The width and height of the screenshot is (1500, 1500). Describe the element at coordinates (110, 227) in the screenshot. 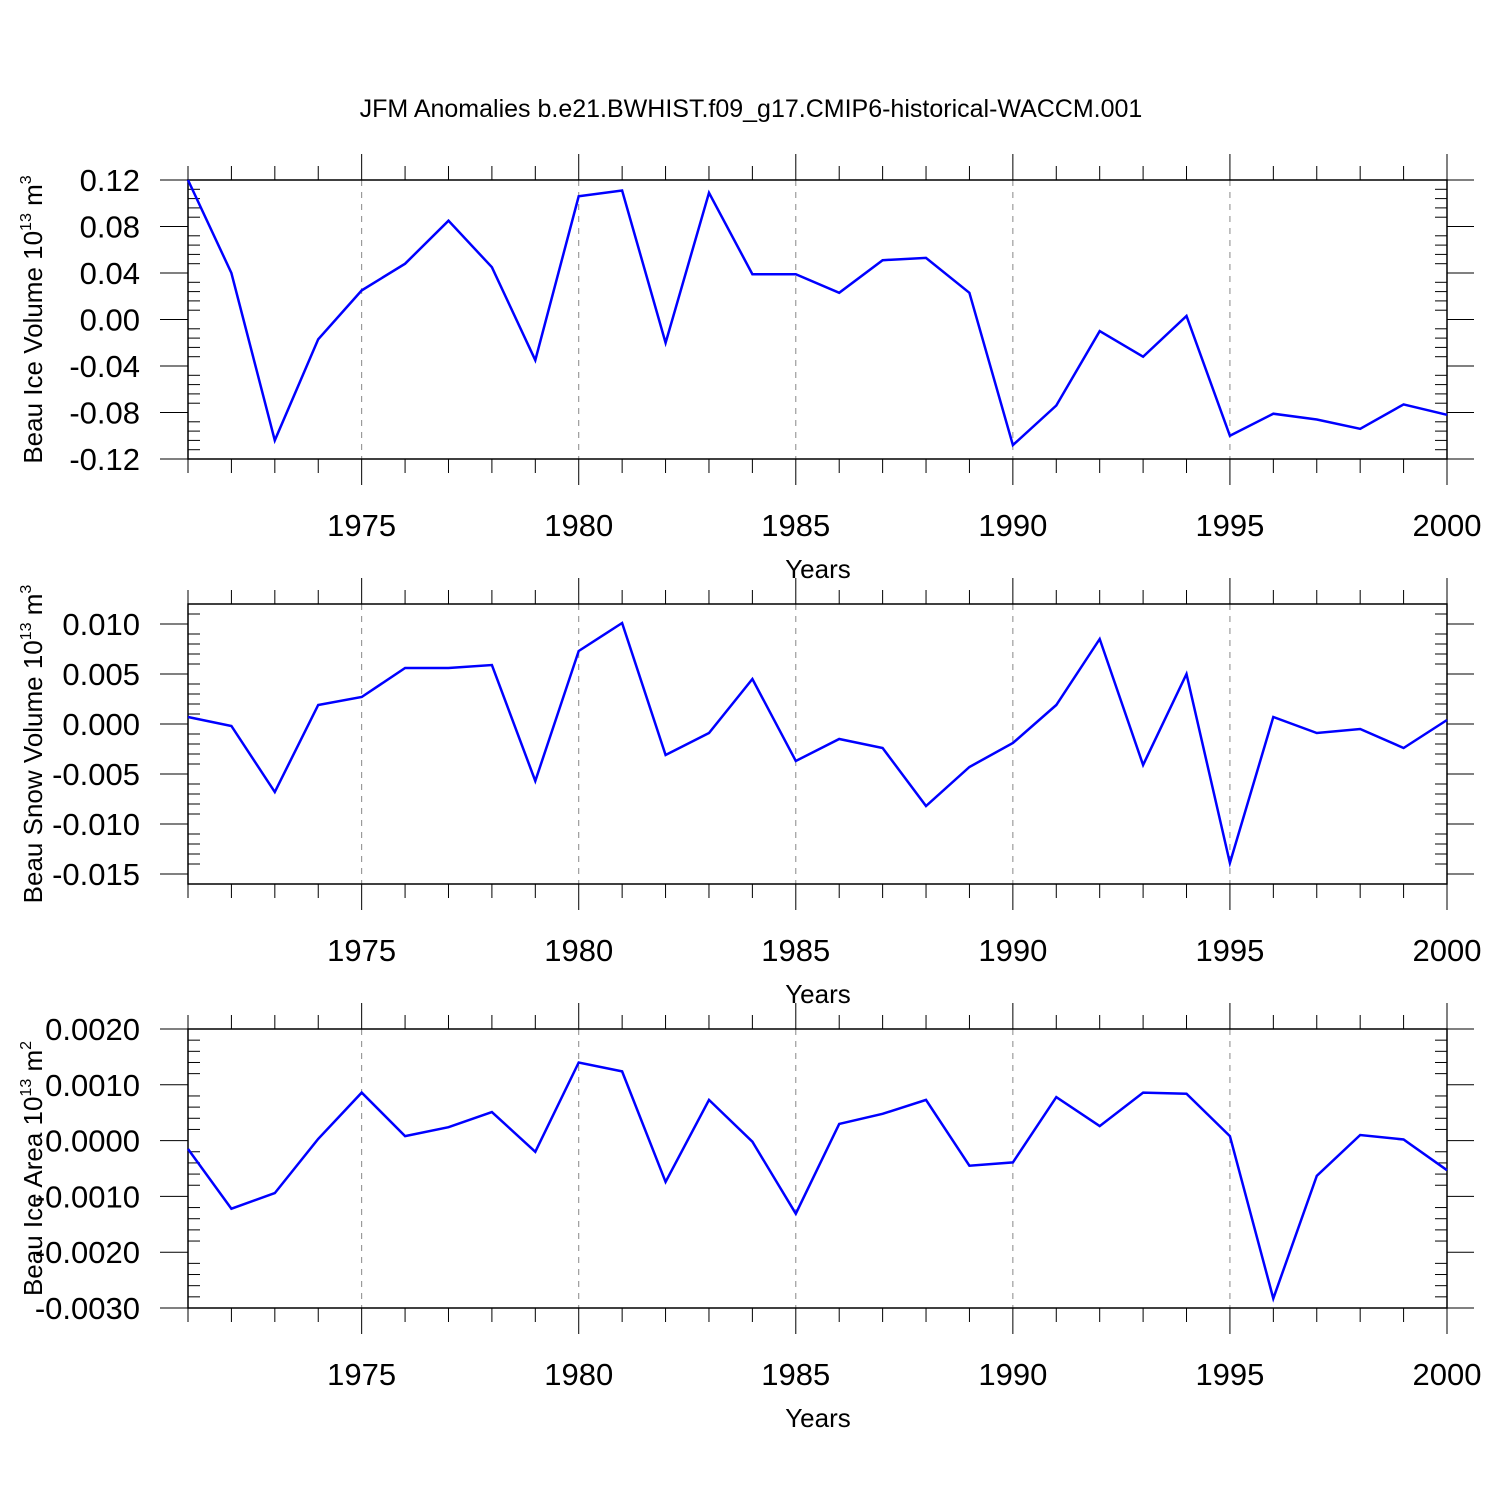

I see `y-tick-label: 0.08` at that location.